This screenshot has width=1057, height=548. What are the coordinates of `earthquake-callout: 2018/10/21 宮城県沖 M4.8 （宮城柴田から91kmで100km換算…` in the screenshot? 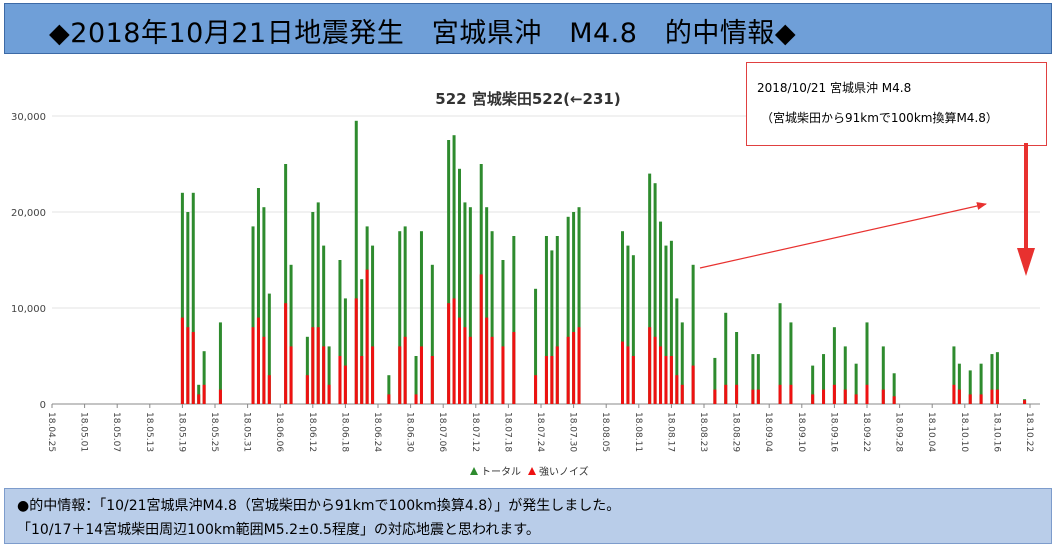 It's located at (896, 104).